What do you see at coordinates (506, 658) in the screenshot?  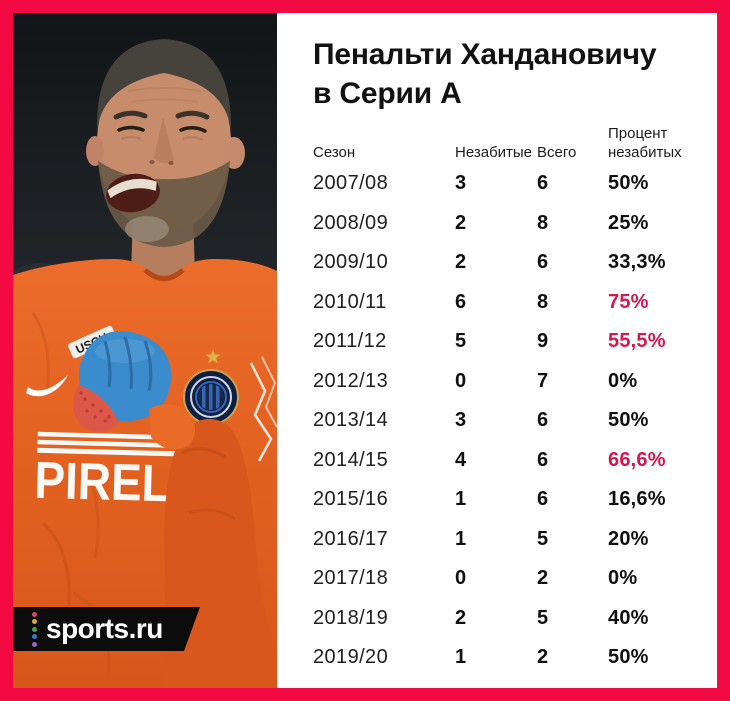 I see `table-row: 2019/20 1 2 50%` at bounding box center [506, 658].